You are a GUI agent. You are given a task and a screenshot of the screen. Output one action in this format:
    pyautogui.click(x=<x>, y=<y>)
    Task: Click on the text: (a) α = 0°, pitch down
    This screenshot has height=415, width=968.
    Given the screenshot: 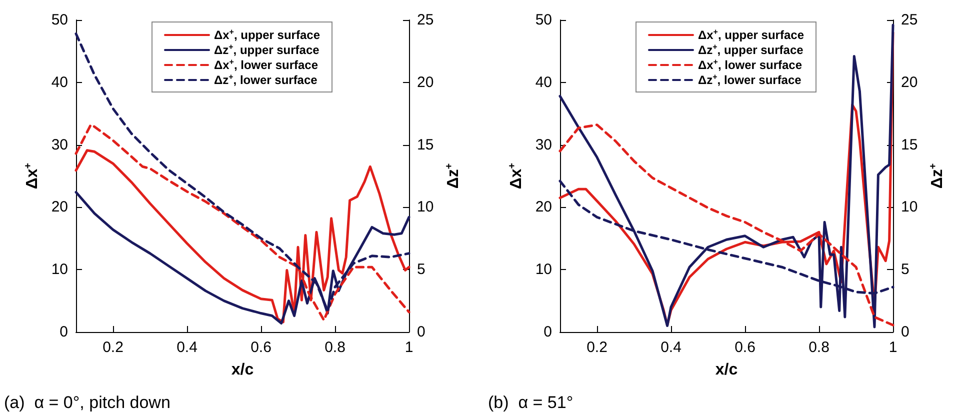 What is the action you would take?
    pyautogui.click(x=87, y=402)
    